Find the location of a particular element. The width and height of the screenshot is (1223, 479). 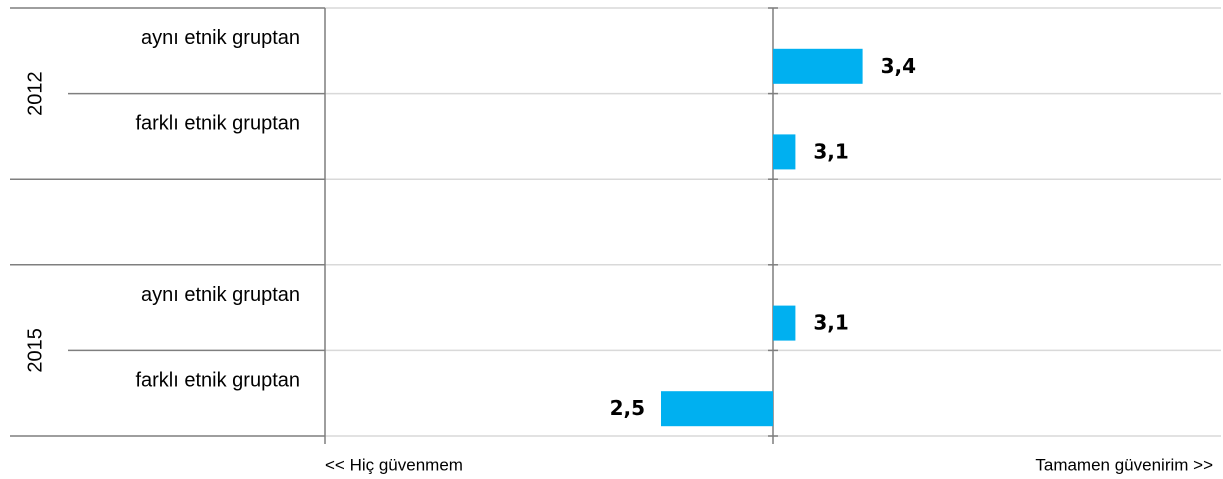

value-label: 3,4 is located at coordinates (898, 66).